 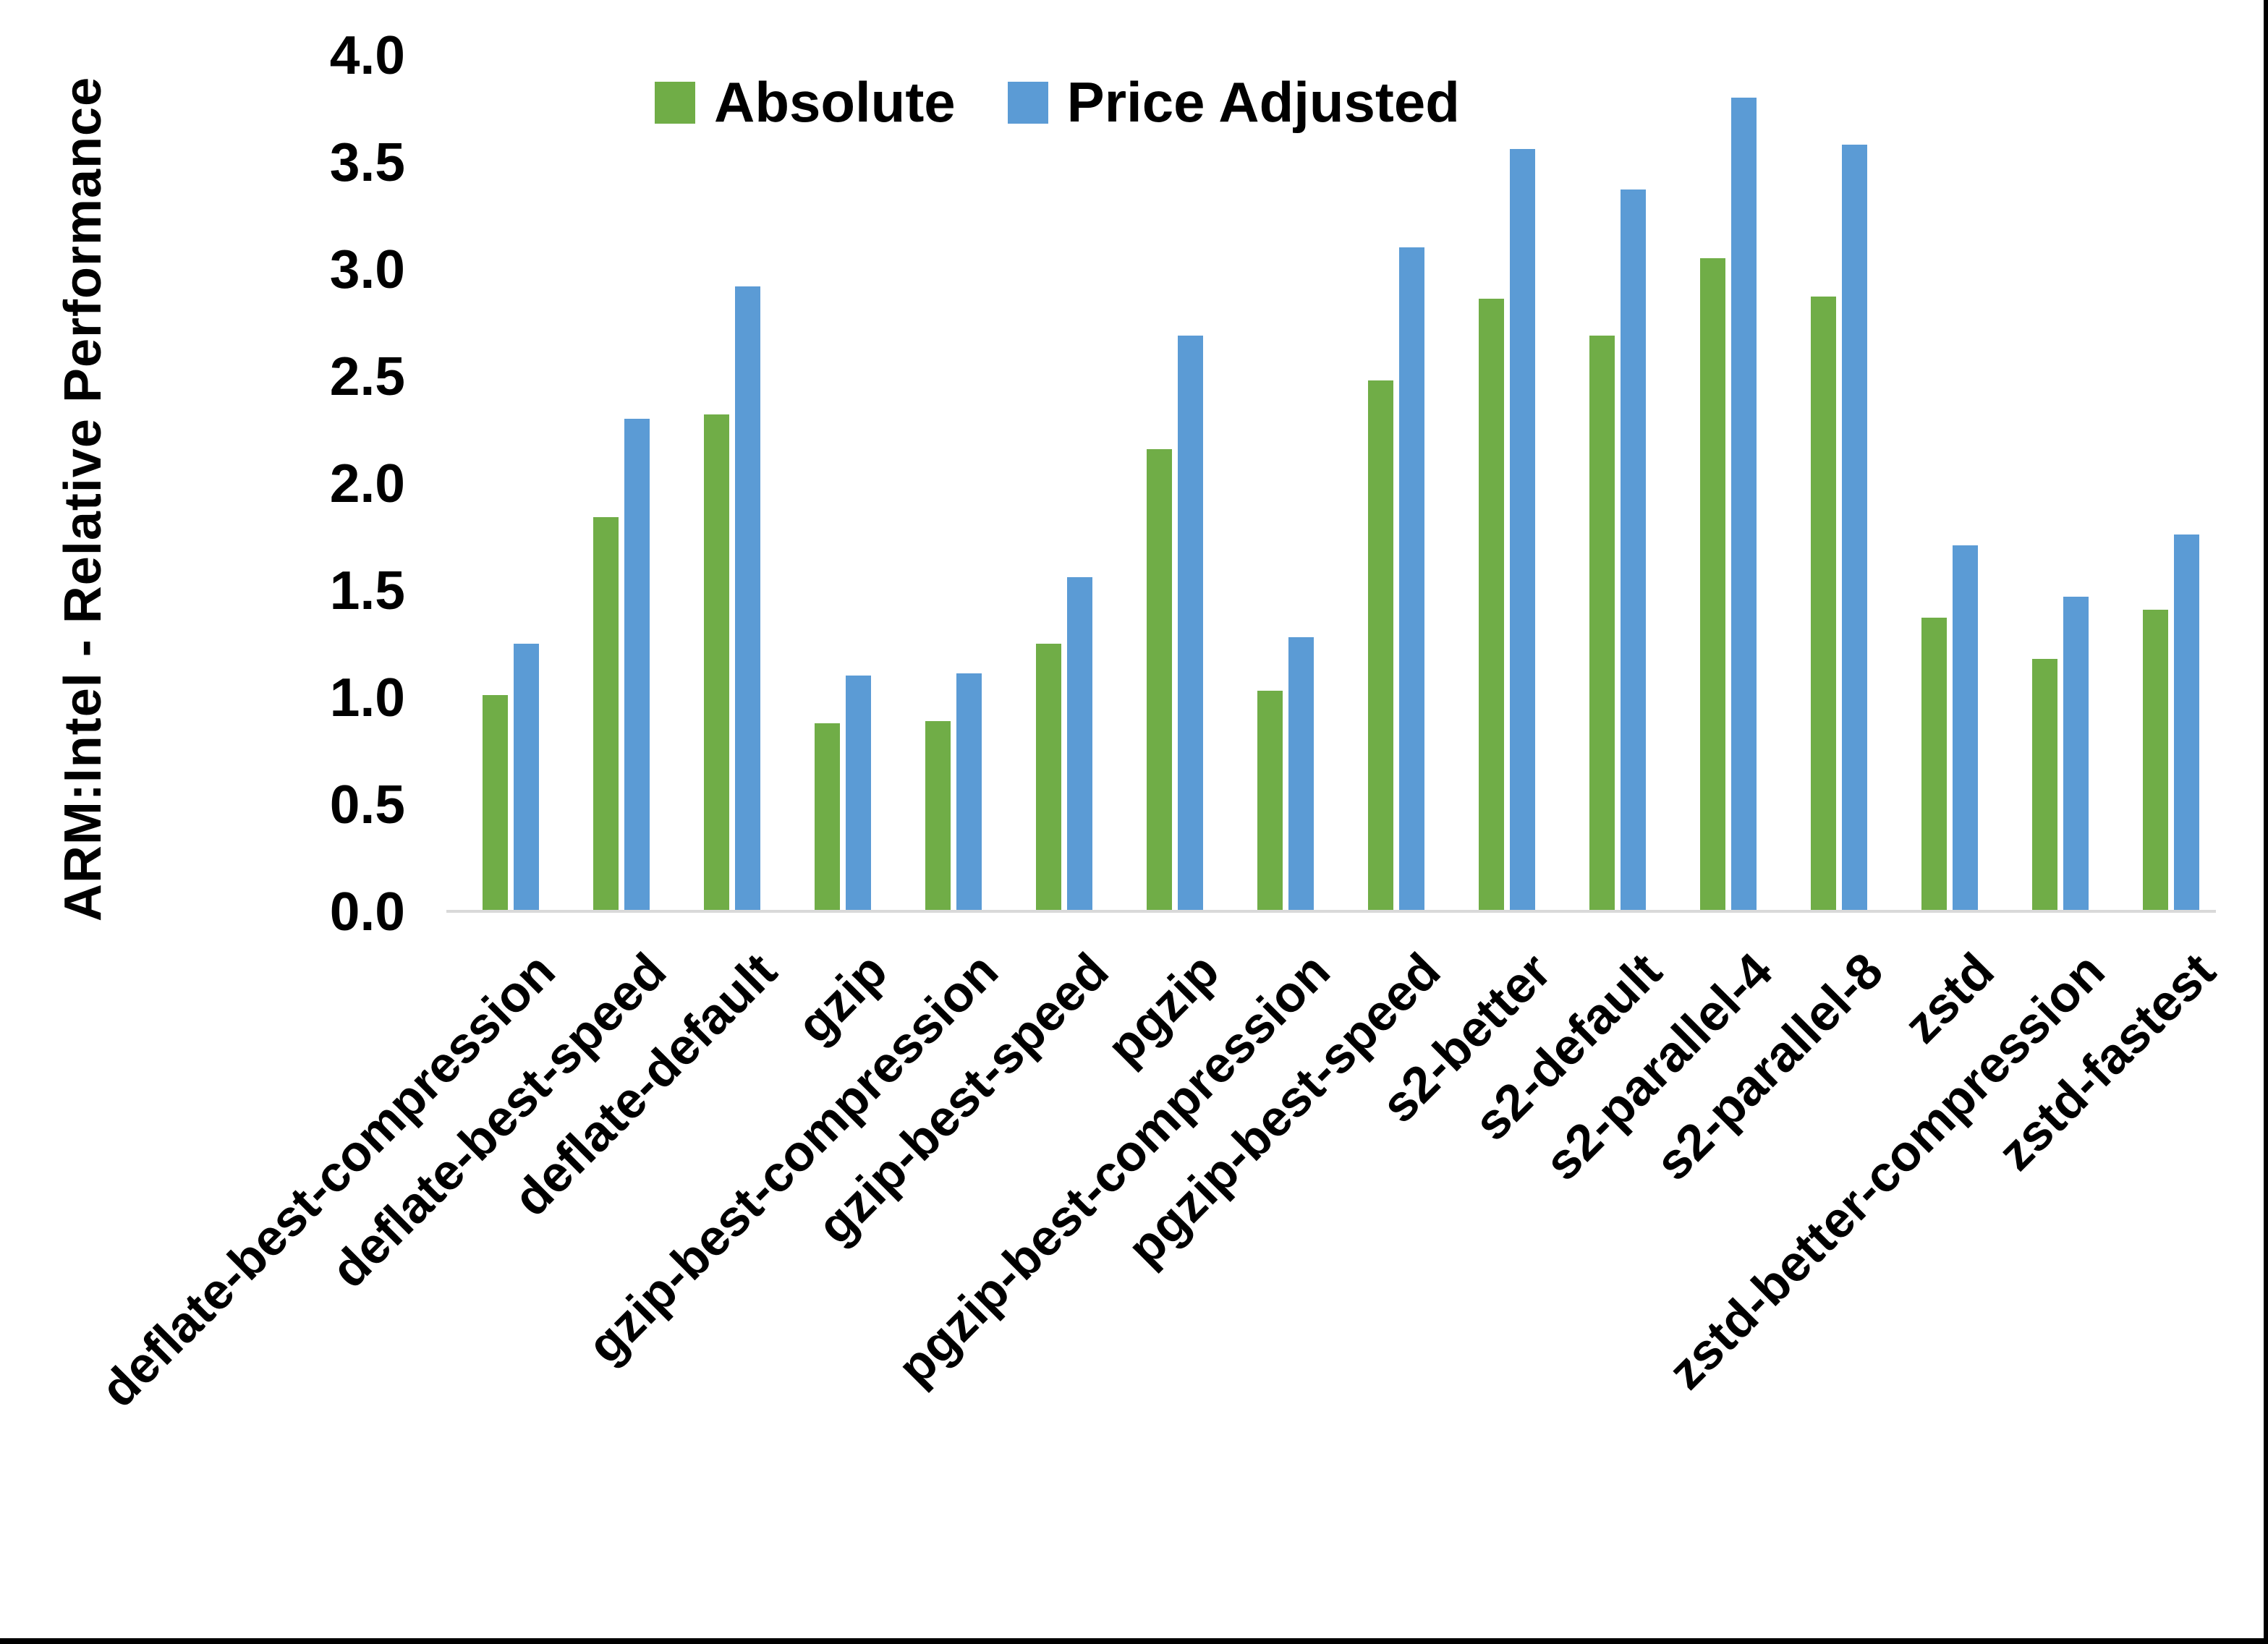 What do you see at coordinates (969, 792) in the screenshot?
I see `bar-price-adjusted-gzip-best-compression` at bounding box center [969, 792].